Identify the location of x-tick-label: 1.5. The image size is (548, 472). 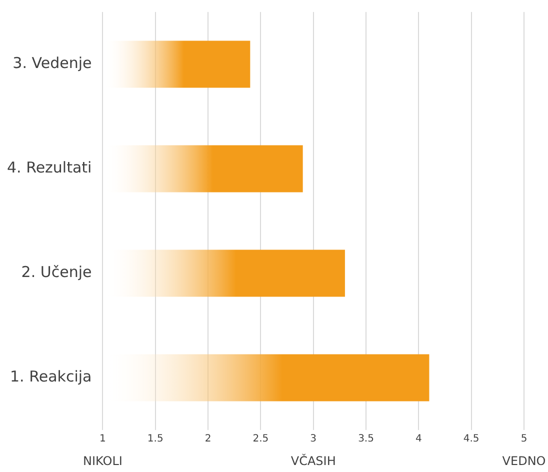
(155, 439).